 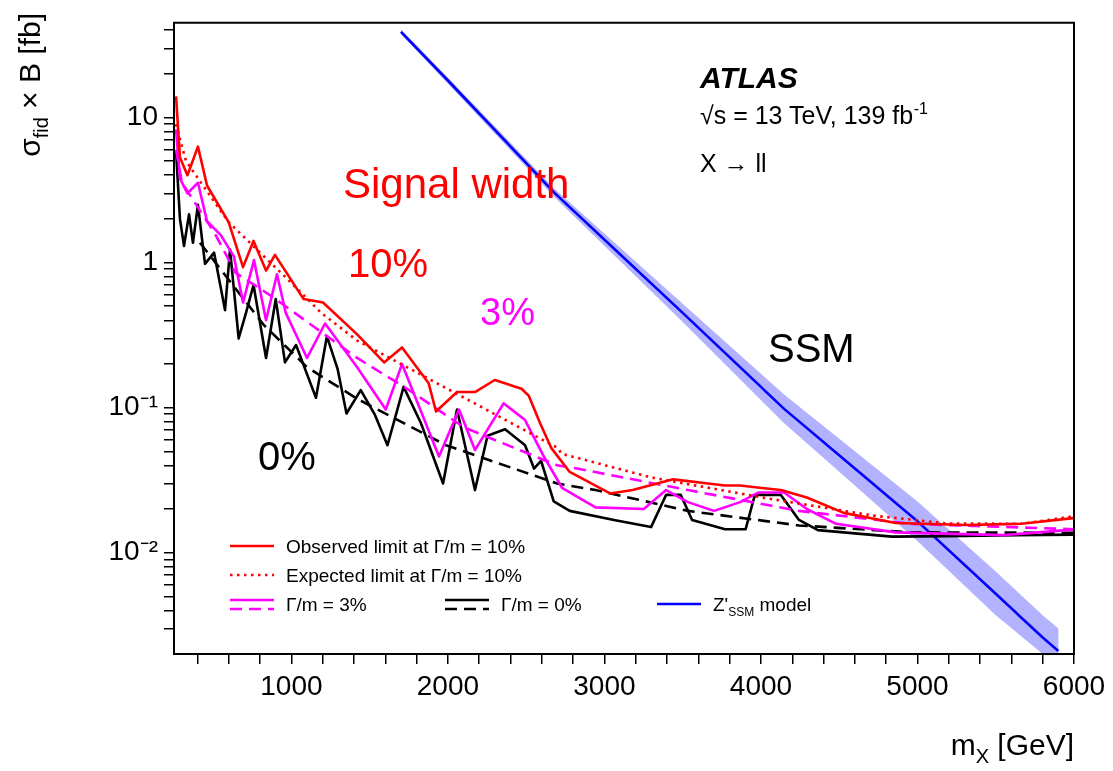 I want to click on legend-label: Observed limit at Γ/m = 10%, so click(x=406, y=546).